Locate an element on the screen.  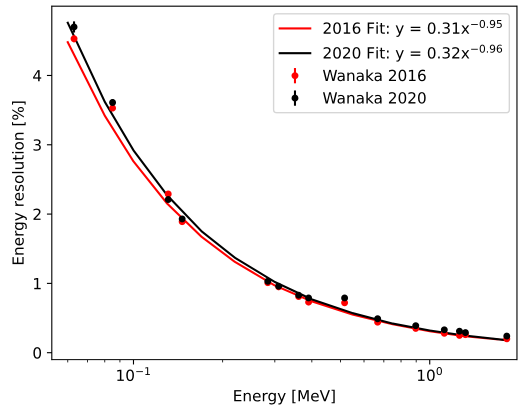
x-tick-label: 10$^{0}$ is located at coordinates (430, 374).